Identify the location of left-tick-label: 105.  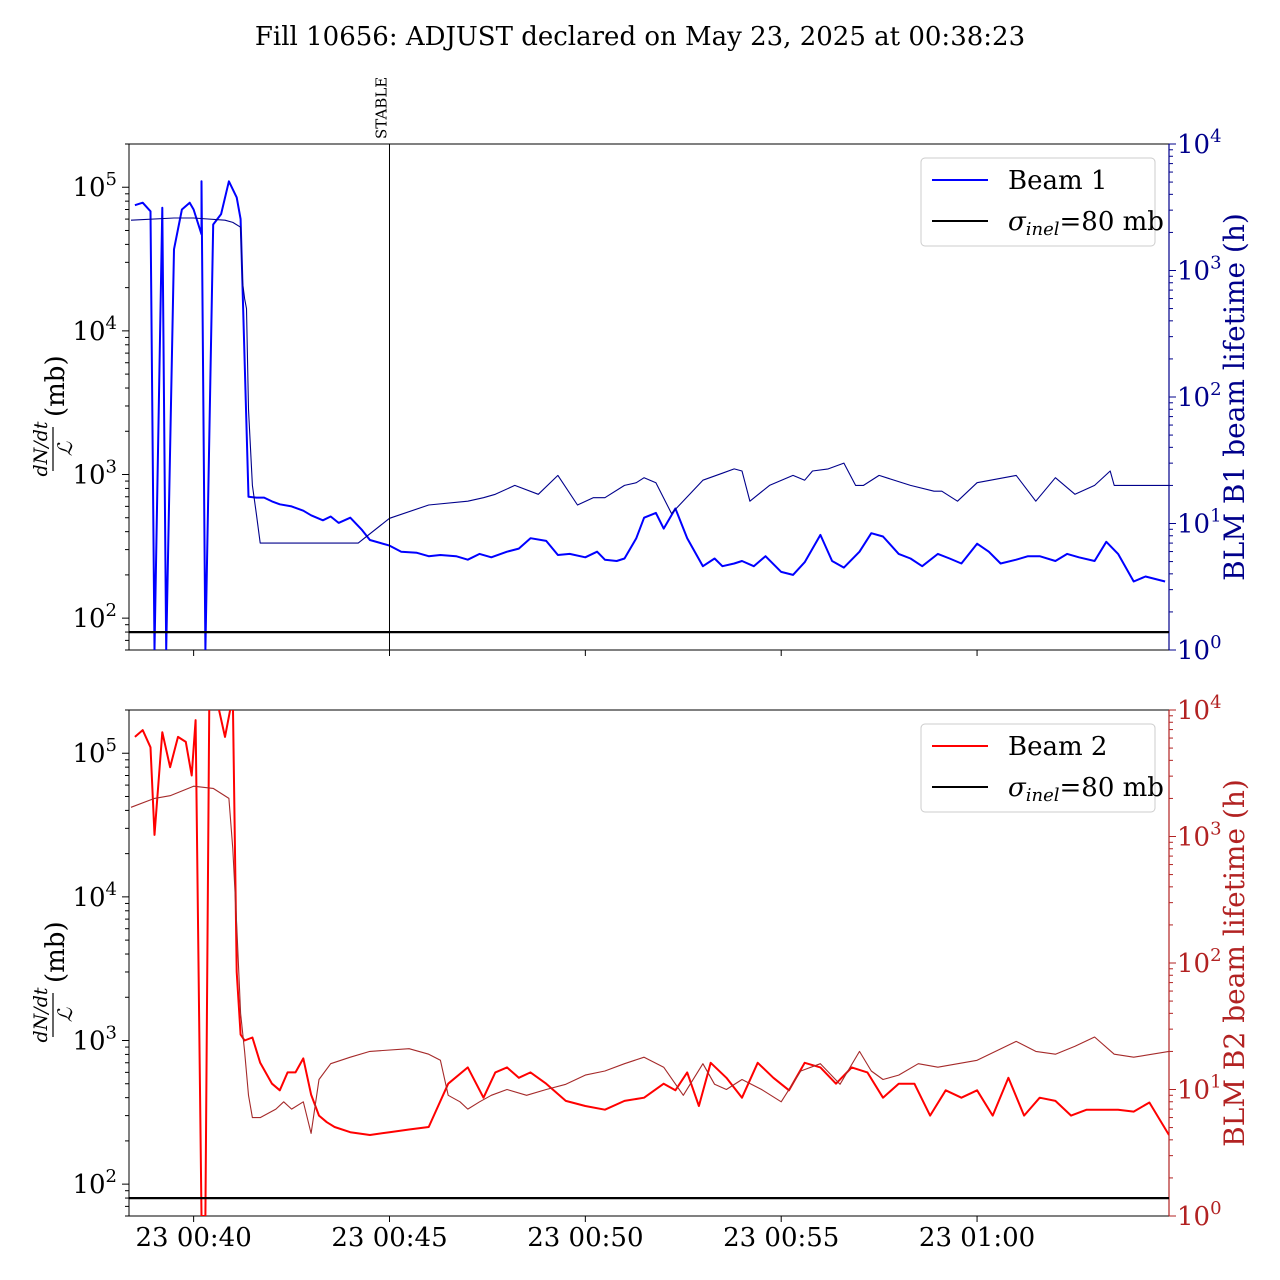
(94, 752).